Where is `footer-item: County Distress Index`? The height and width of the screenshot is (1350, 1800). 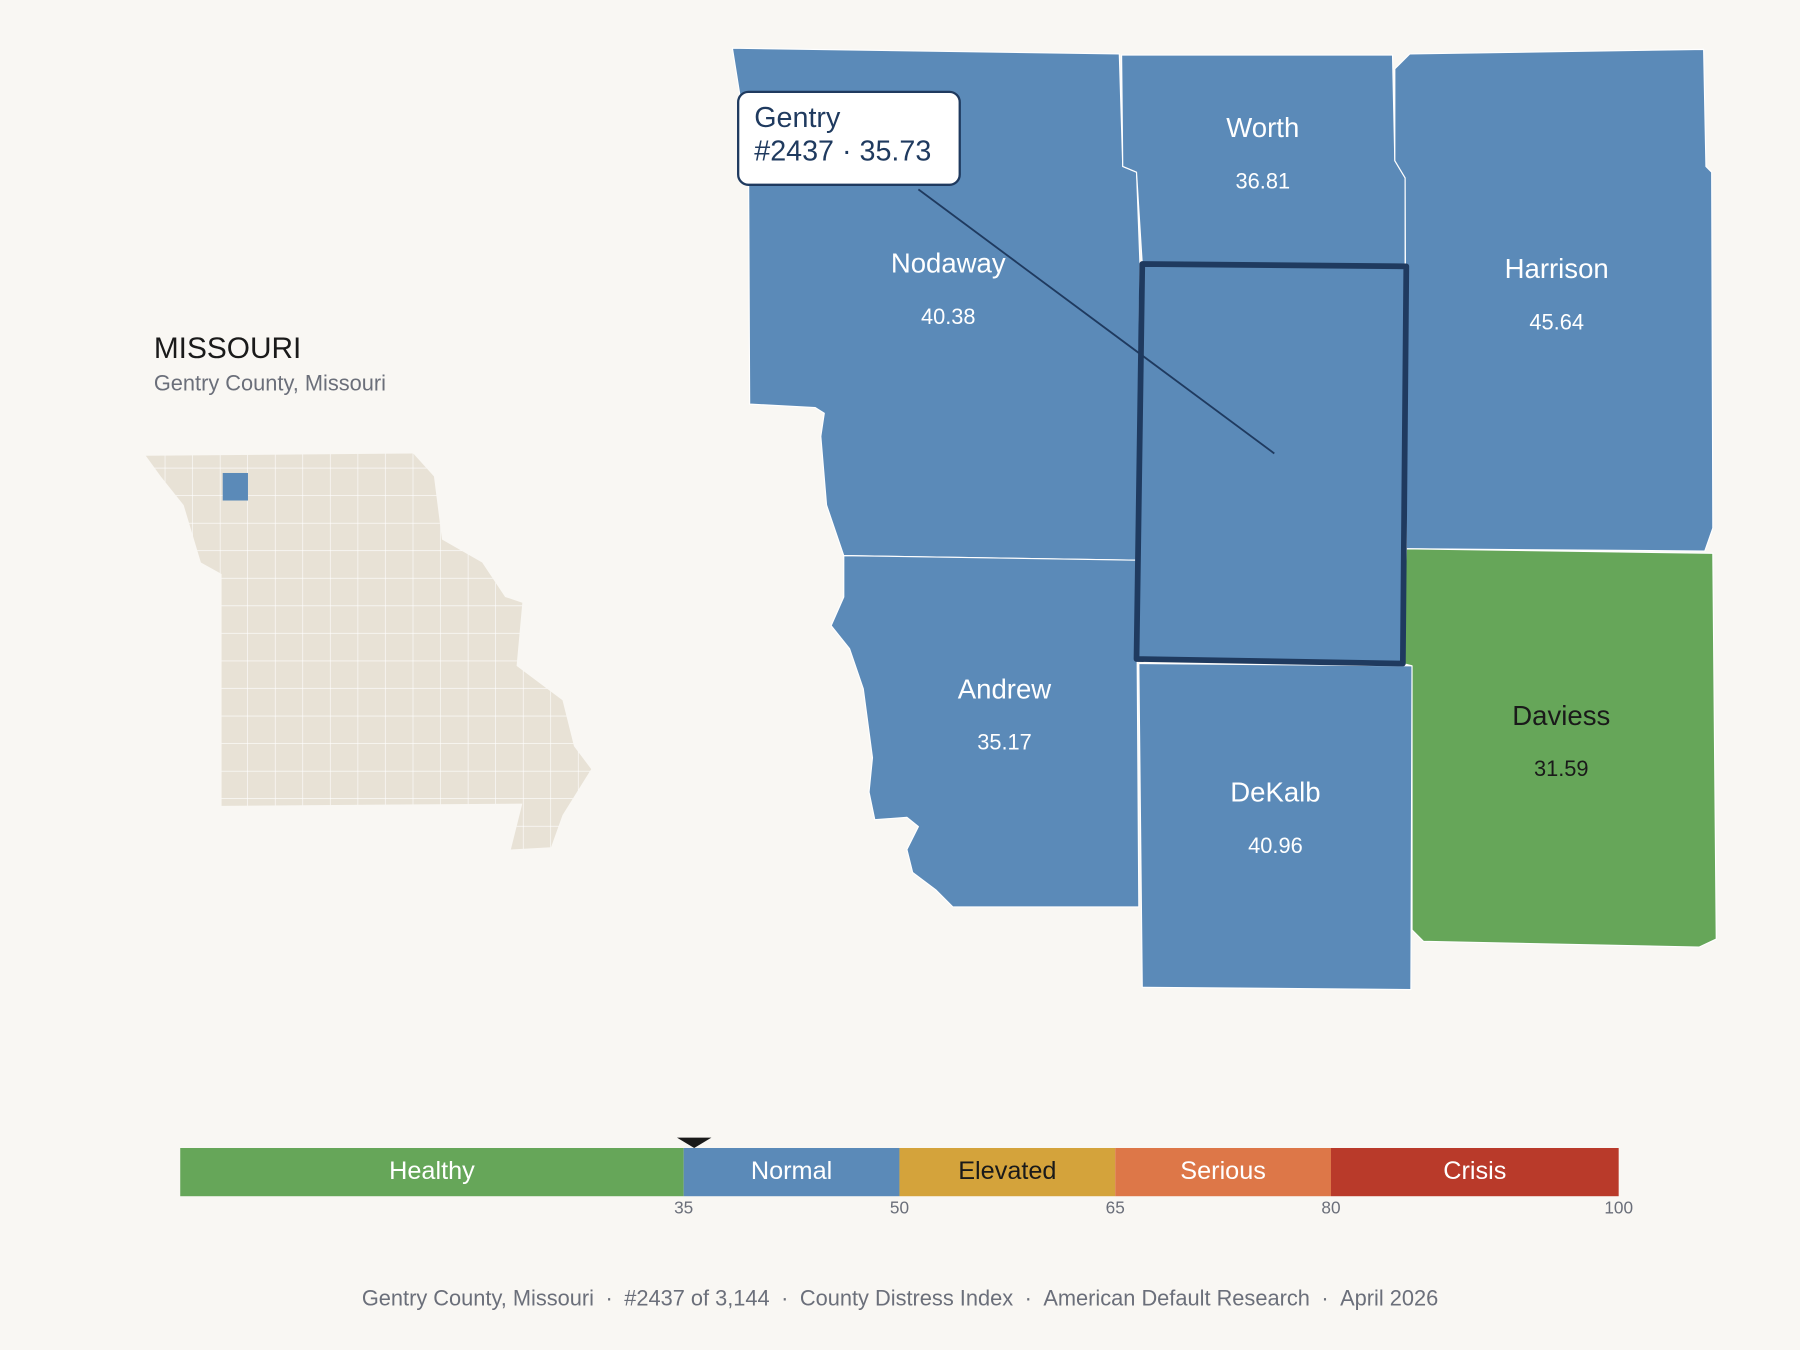 footer-item: County Distress Index is located at coordinates (906, 1297).